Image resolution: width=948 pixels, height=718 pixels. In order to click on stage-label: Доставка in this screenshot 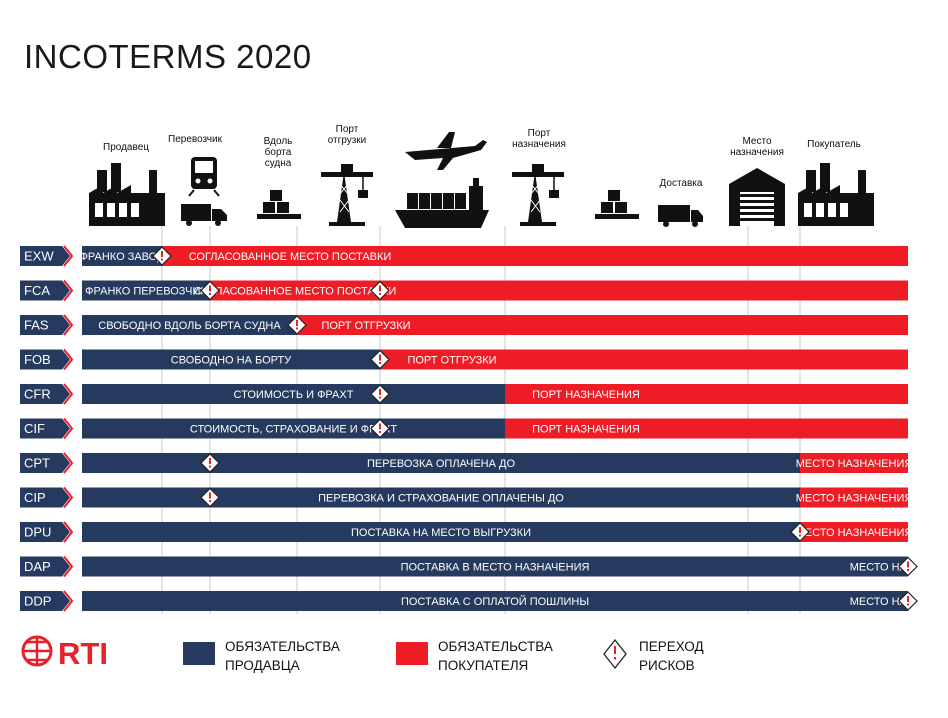, I will do `click(681, 183)`.